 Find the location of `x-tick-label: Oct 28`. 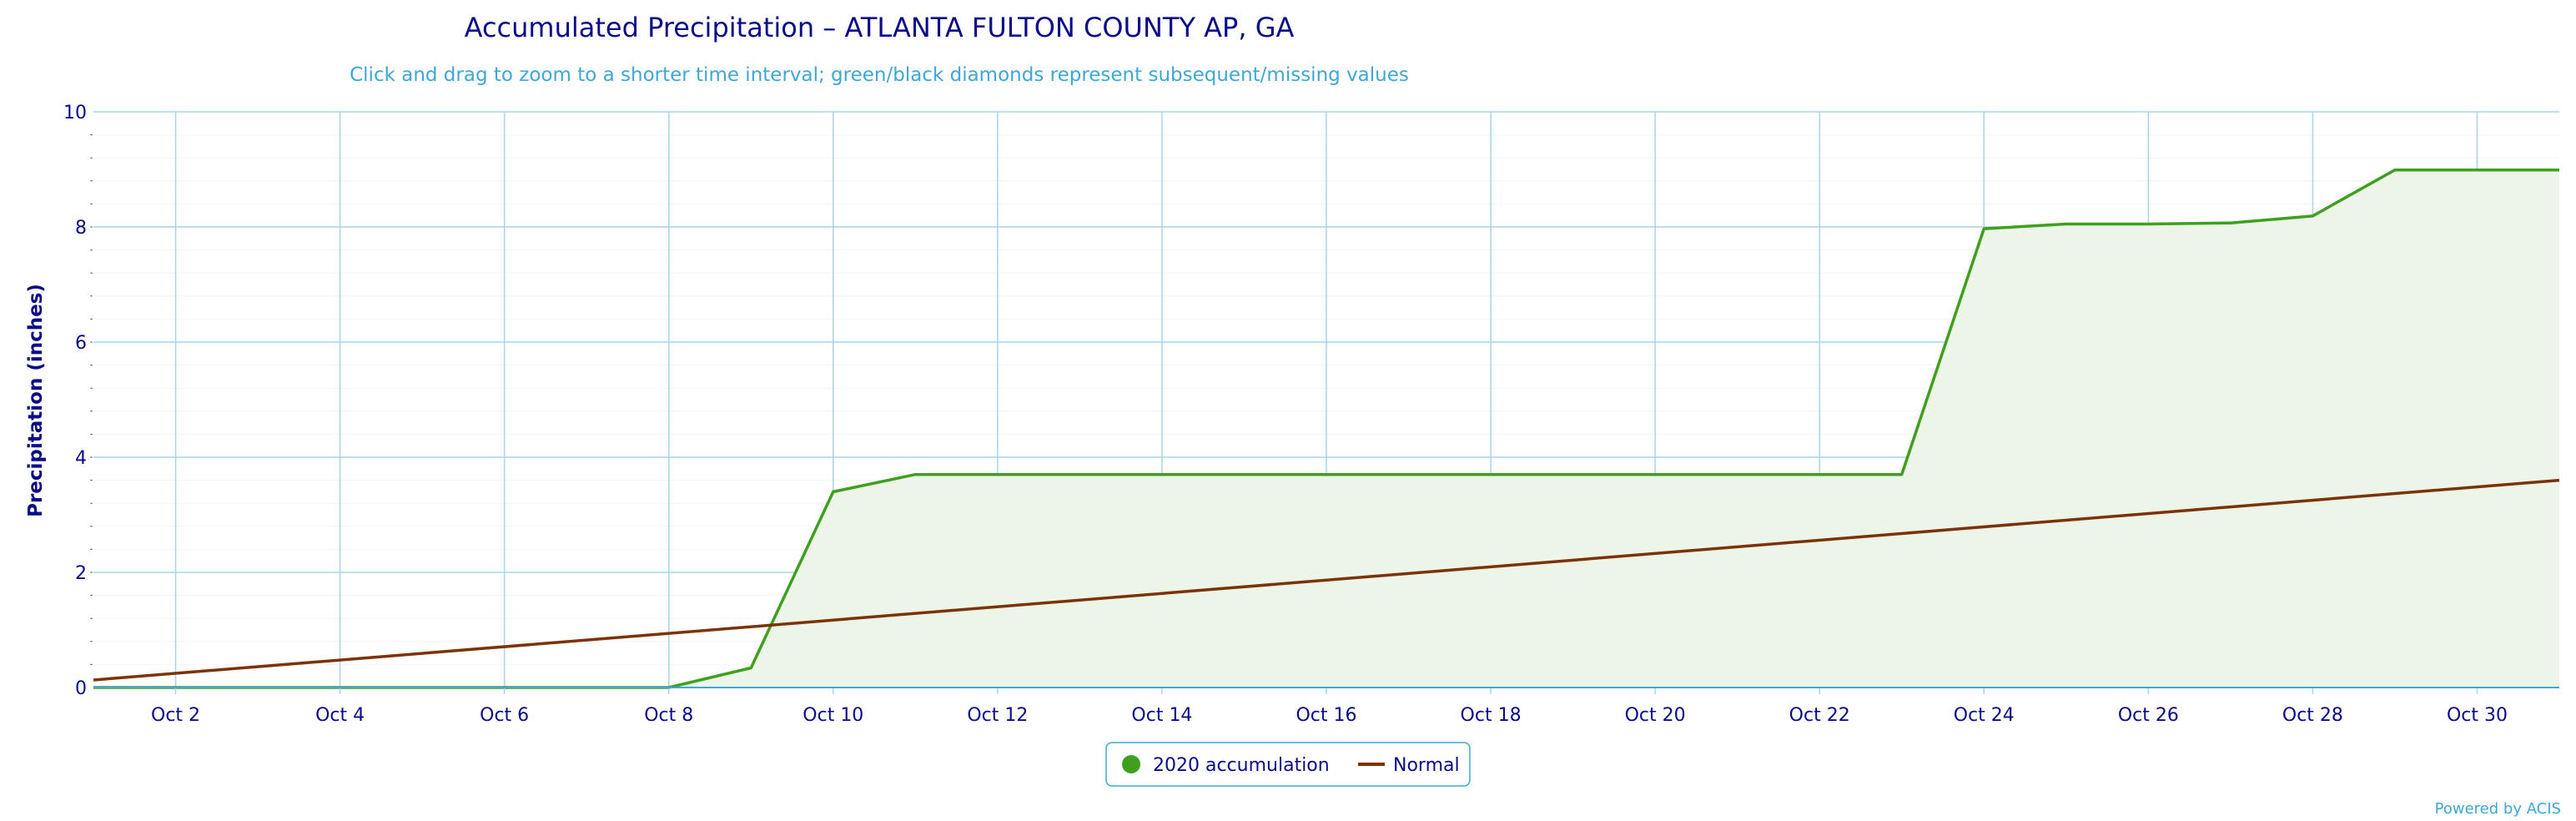

x-tick-label: Oct 28 is located at coordinates (2312, 716).